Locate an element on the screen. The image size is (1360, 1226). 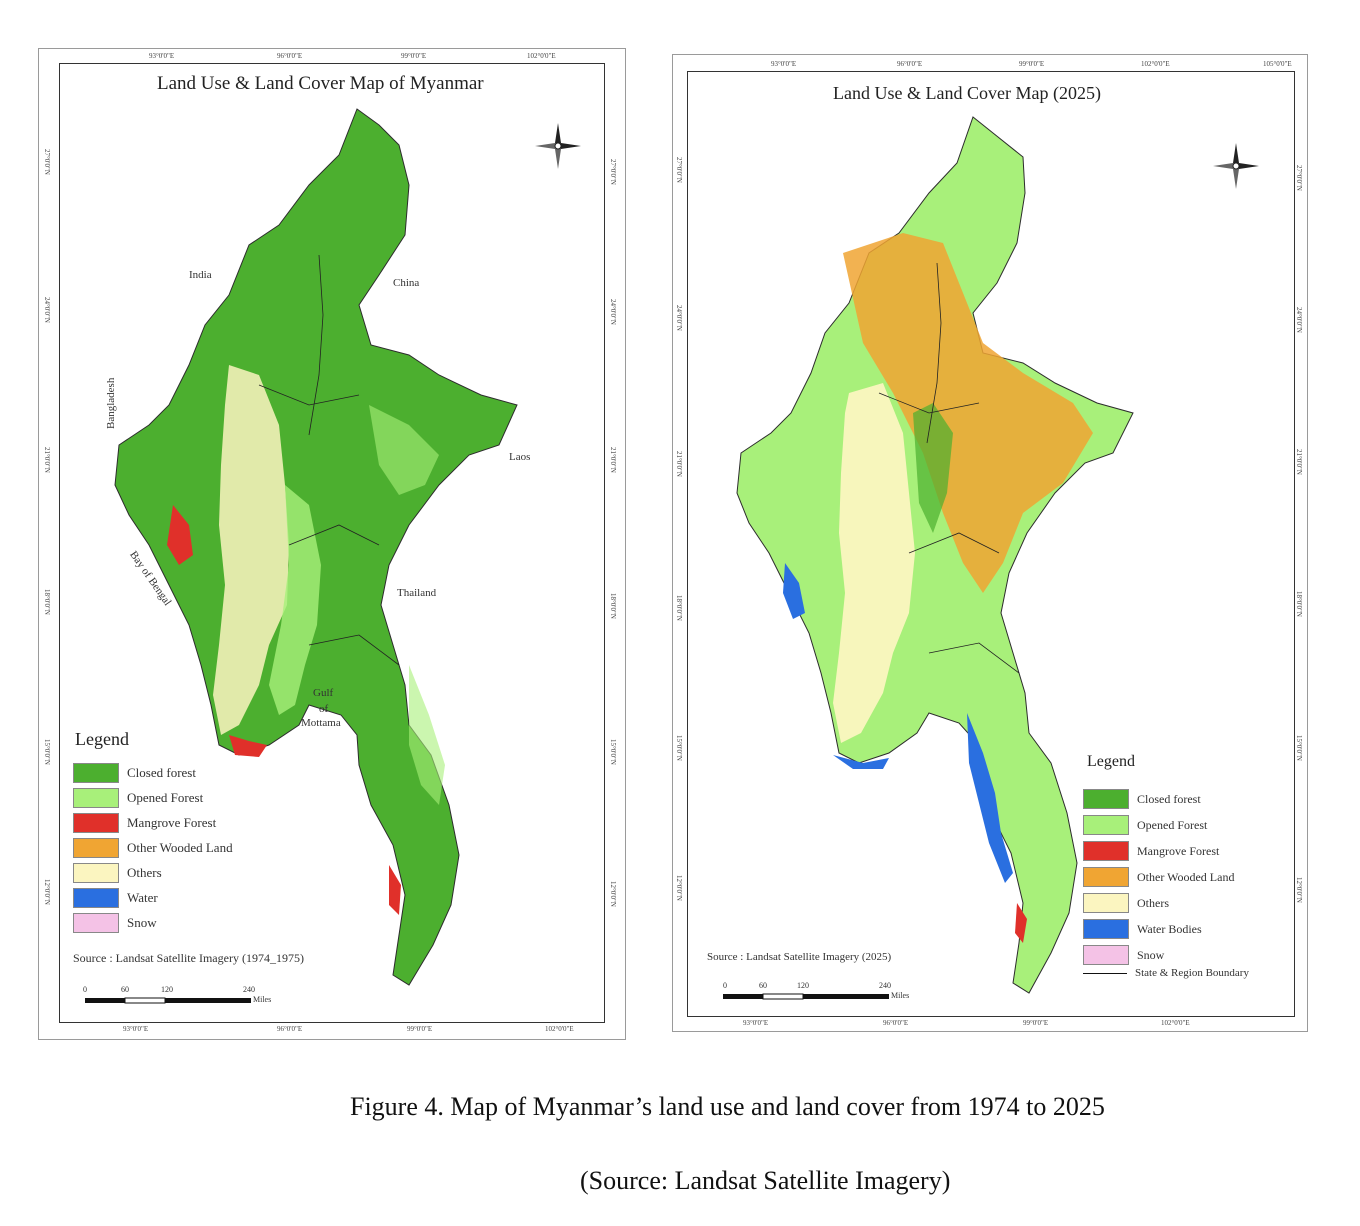
left-legend-item: Others is located at coordinates (117, 873).